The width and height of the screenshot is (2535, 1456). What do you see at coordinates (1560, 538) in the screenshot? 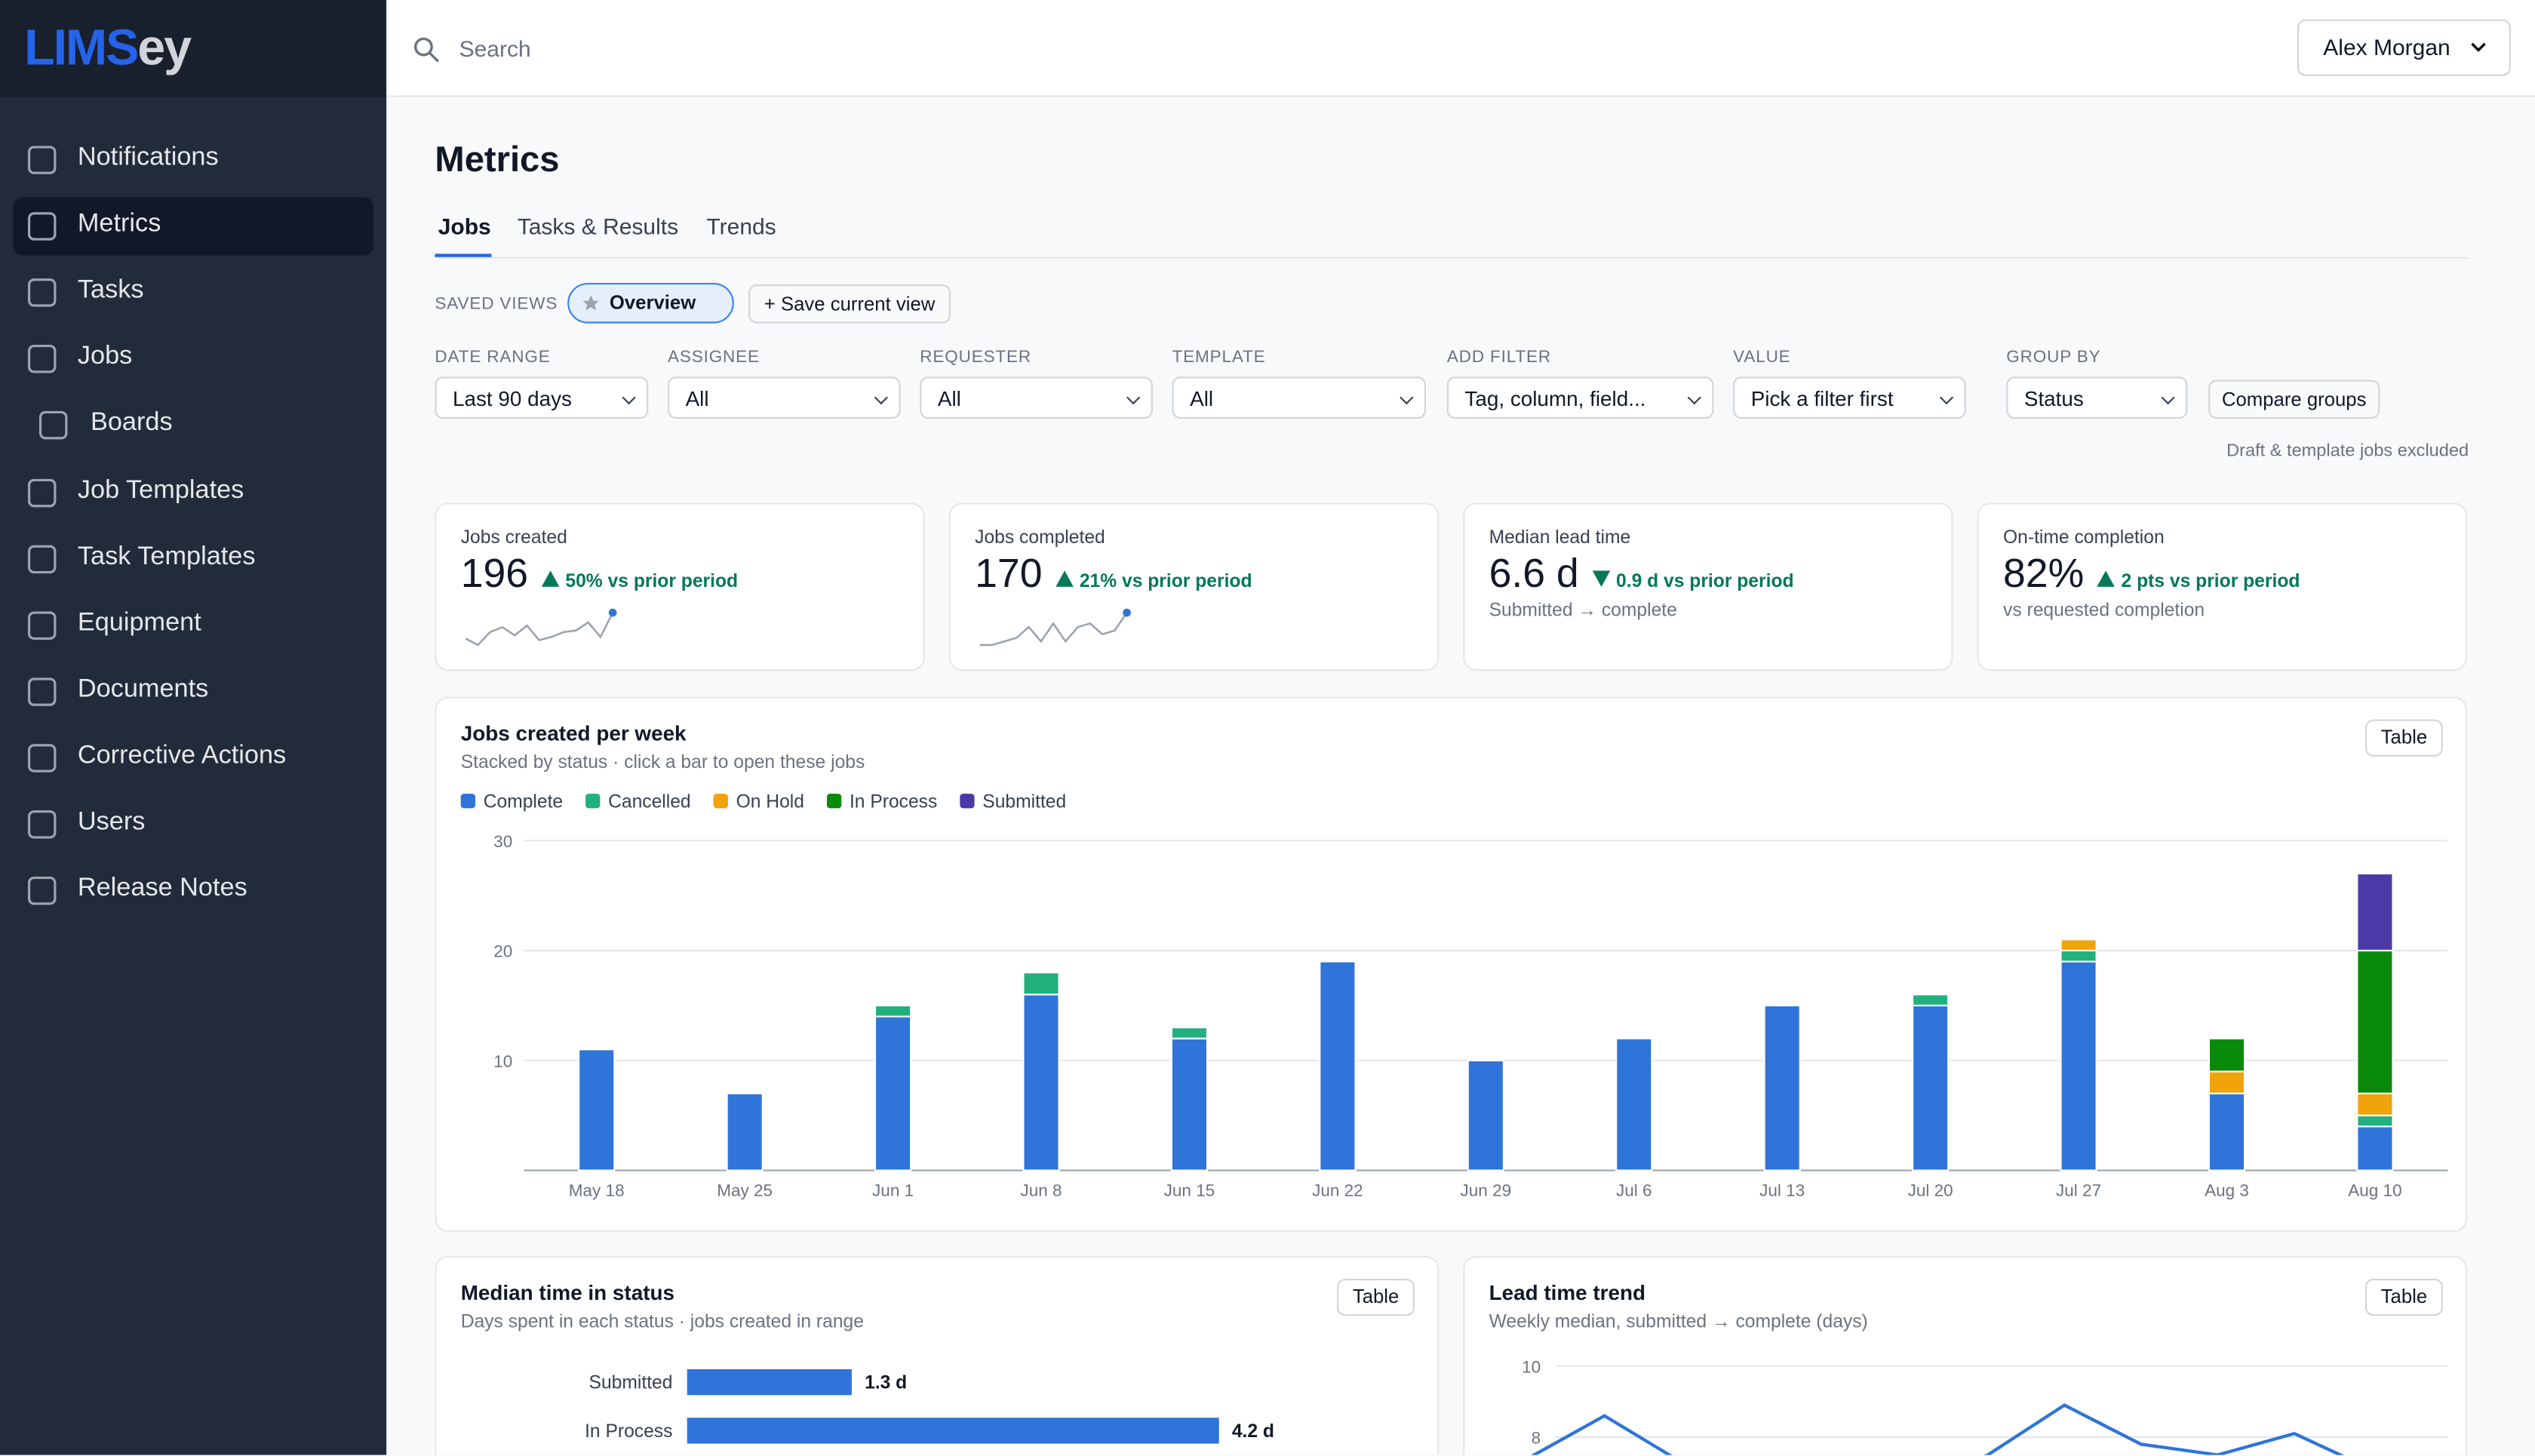
I see `kpi-label: Median lead time` at bounding box center [1560, 538].